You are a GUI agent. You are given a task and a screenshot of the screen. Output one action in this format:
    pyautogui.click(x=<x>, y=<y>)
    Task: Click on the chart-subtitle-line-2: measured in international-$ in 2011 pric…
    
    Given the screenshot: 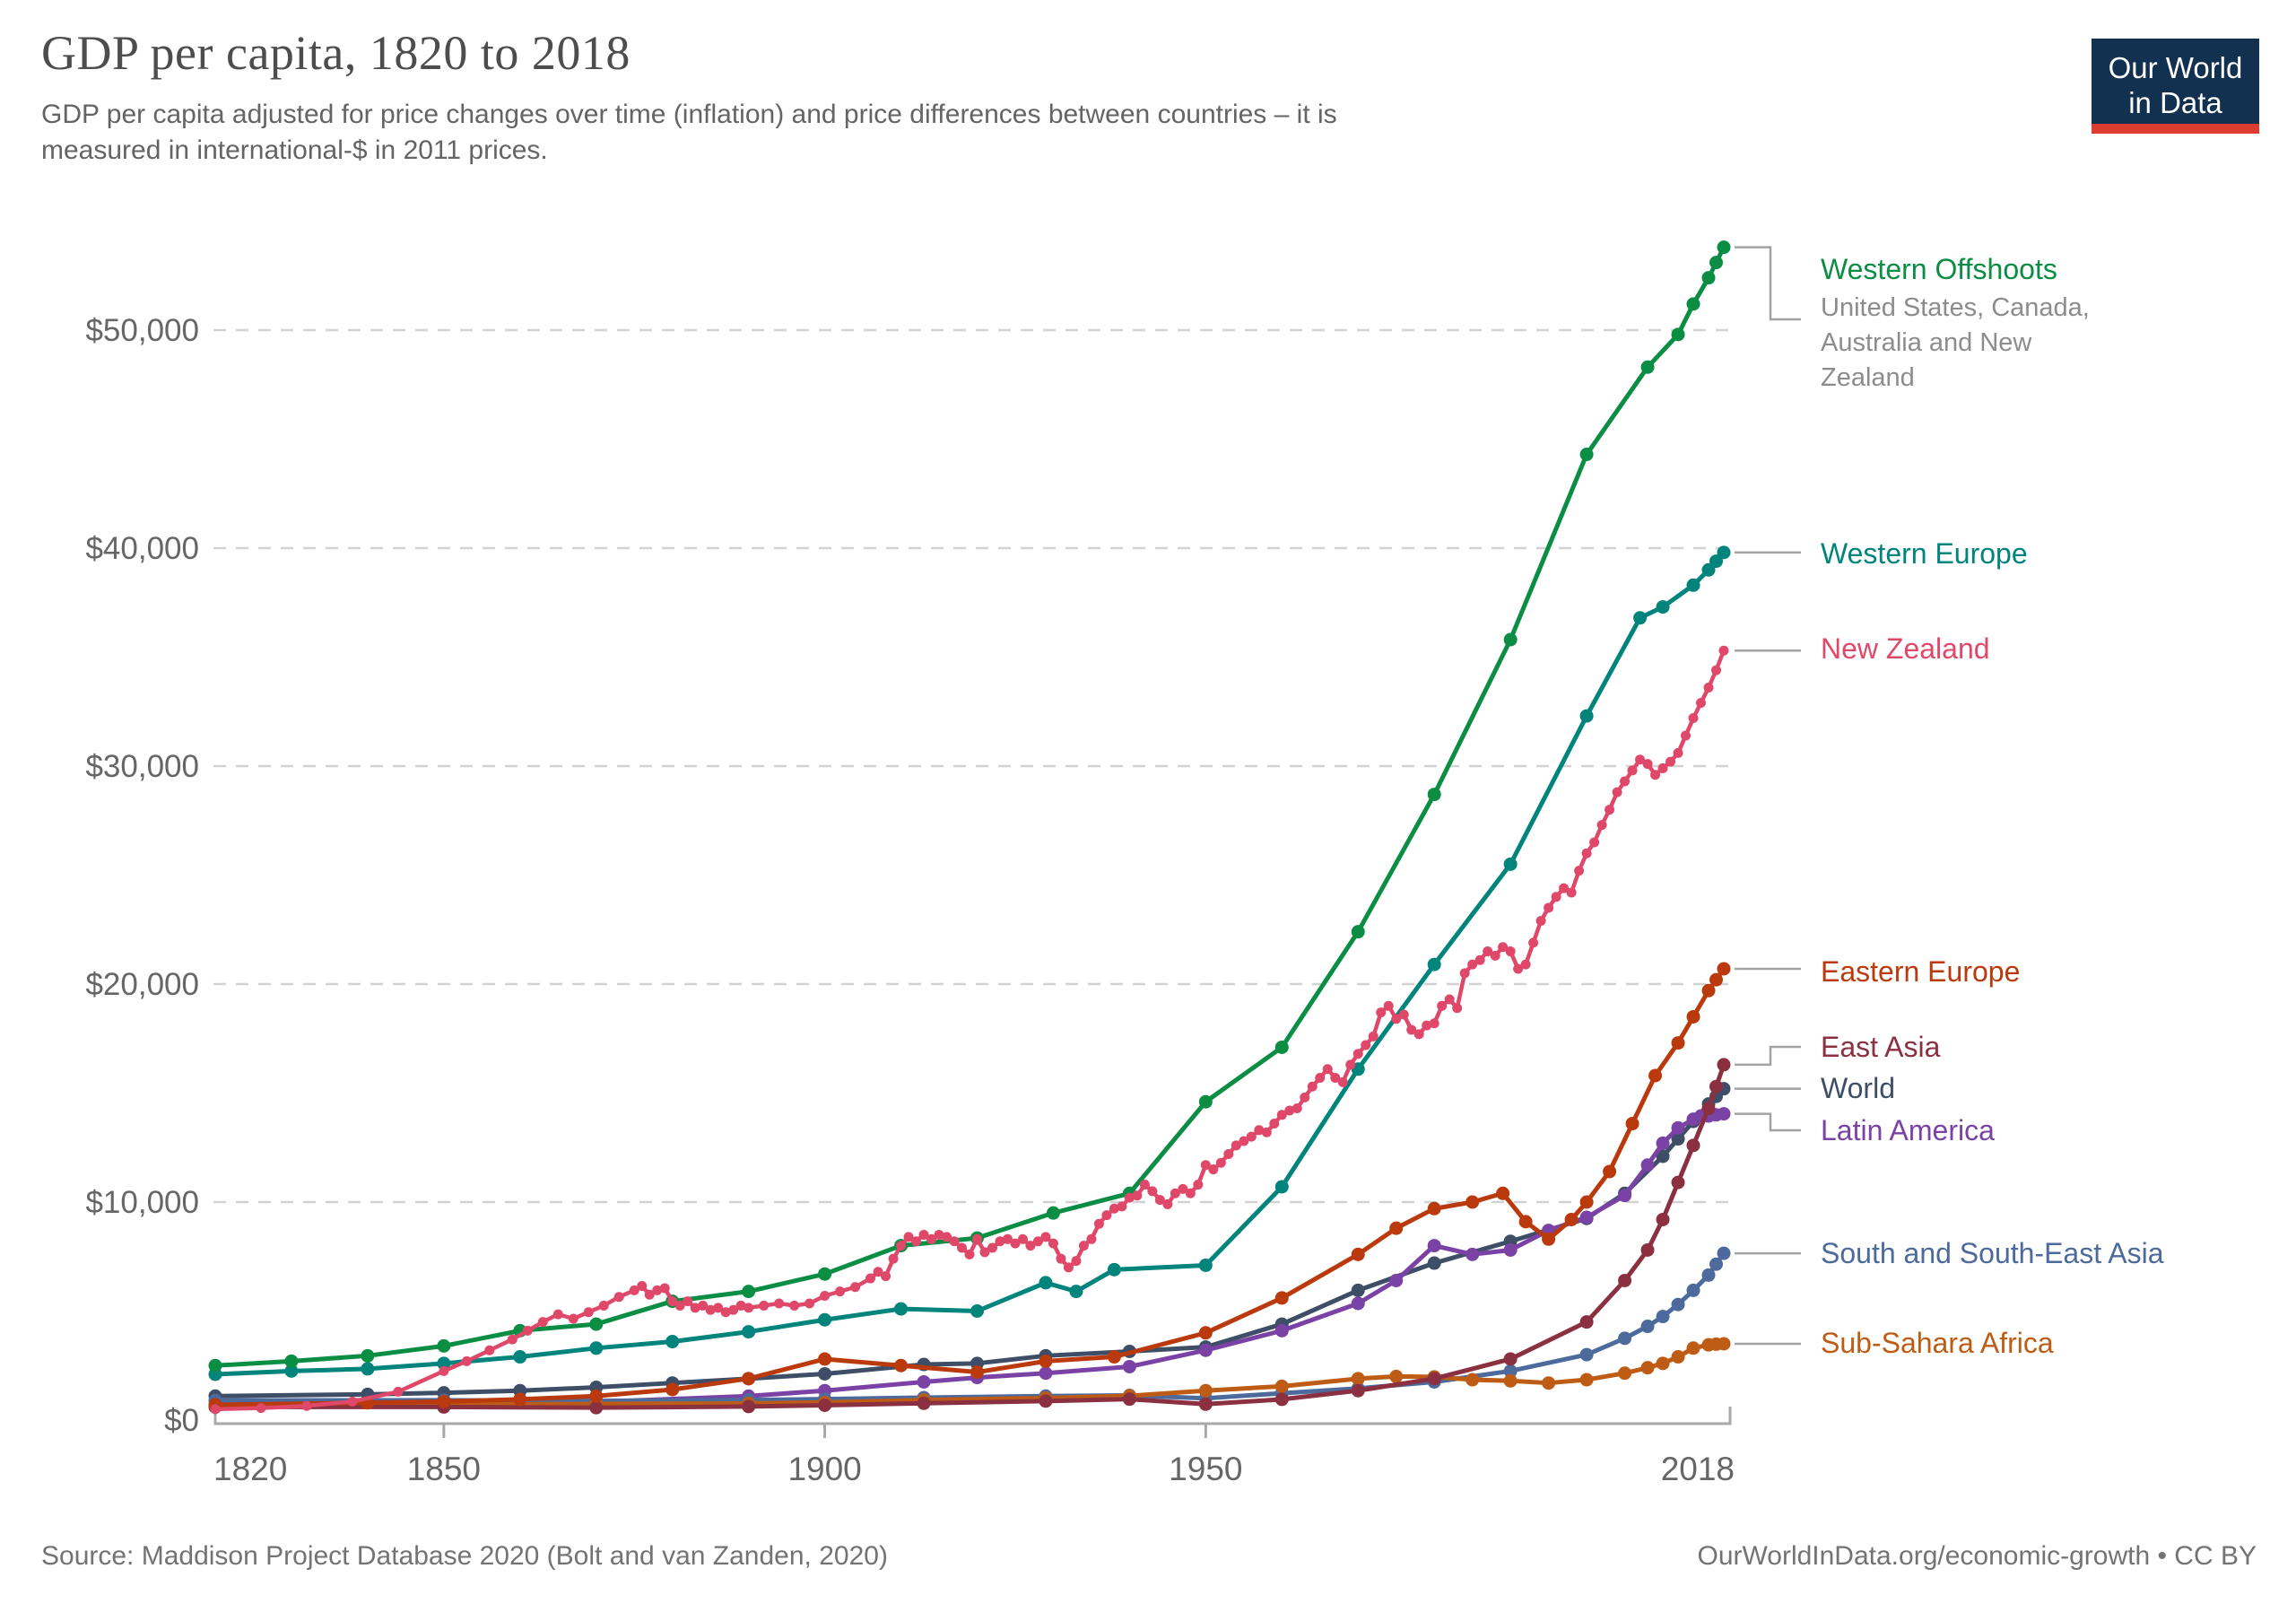 What is the action you would take?
    pyautogui.click(x=294, y=150)
    